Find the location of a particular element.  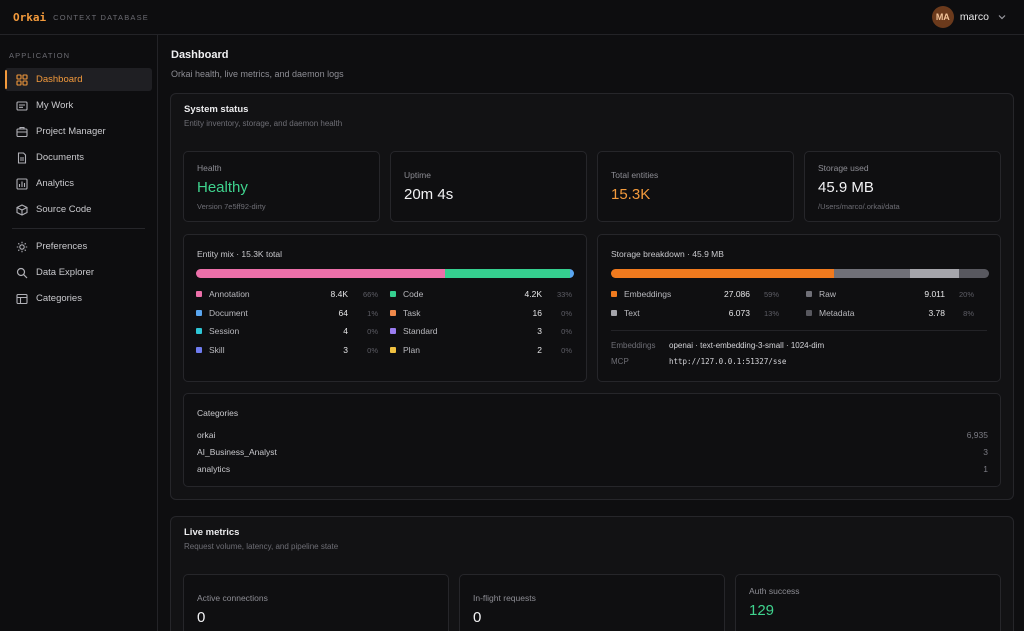

category-name: orkai is located at coordinates (206, 435).